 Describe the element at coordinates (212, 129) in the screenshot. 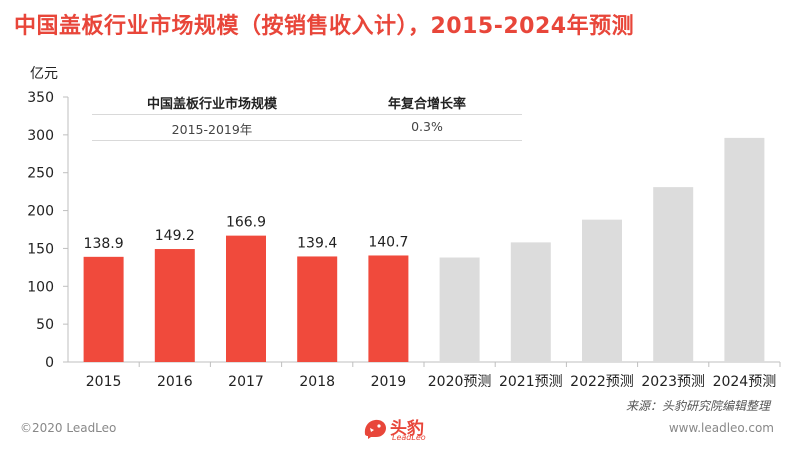

I see `cagr-period: 2015-2019年` at that location.